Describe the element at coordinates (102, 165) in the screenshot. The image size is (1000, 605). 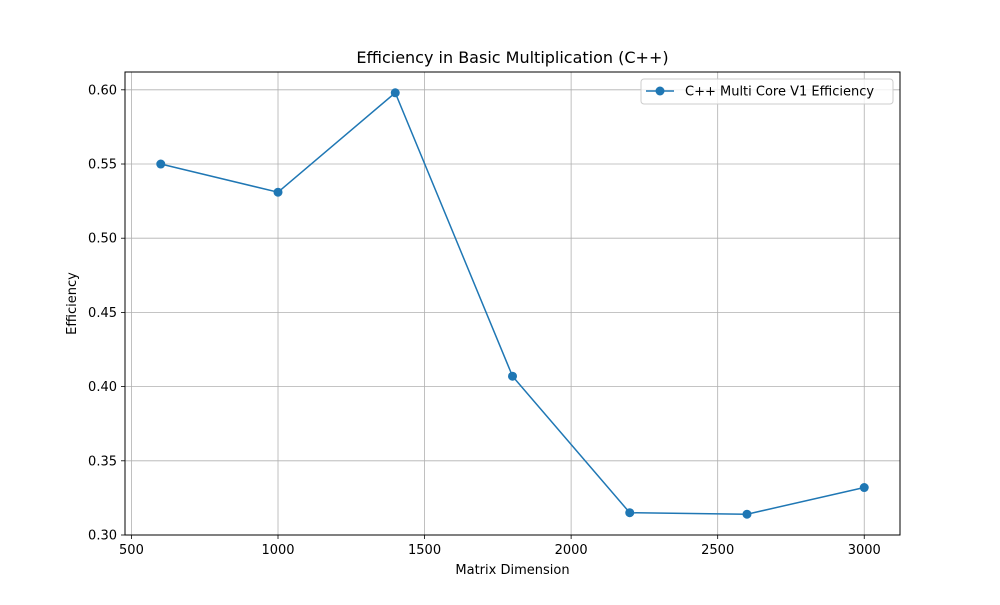
I see `y-tick-label: 0.55` at that location.